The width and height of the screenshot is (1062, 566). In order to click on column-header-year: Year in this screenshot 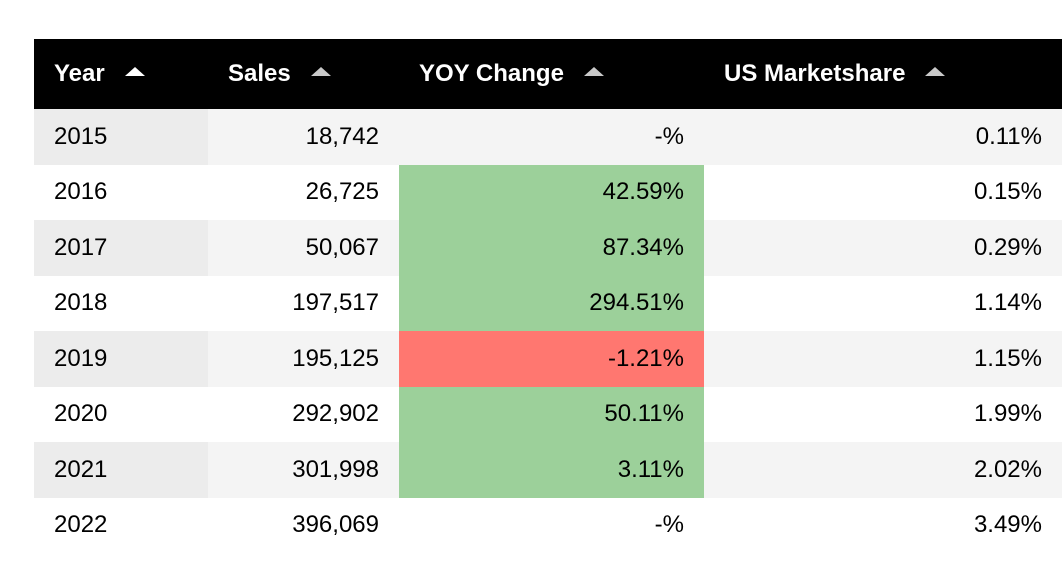, I will do `click(121, 74)`.